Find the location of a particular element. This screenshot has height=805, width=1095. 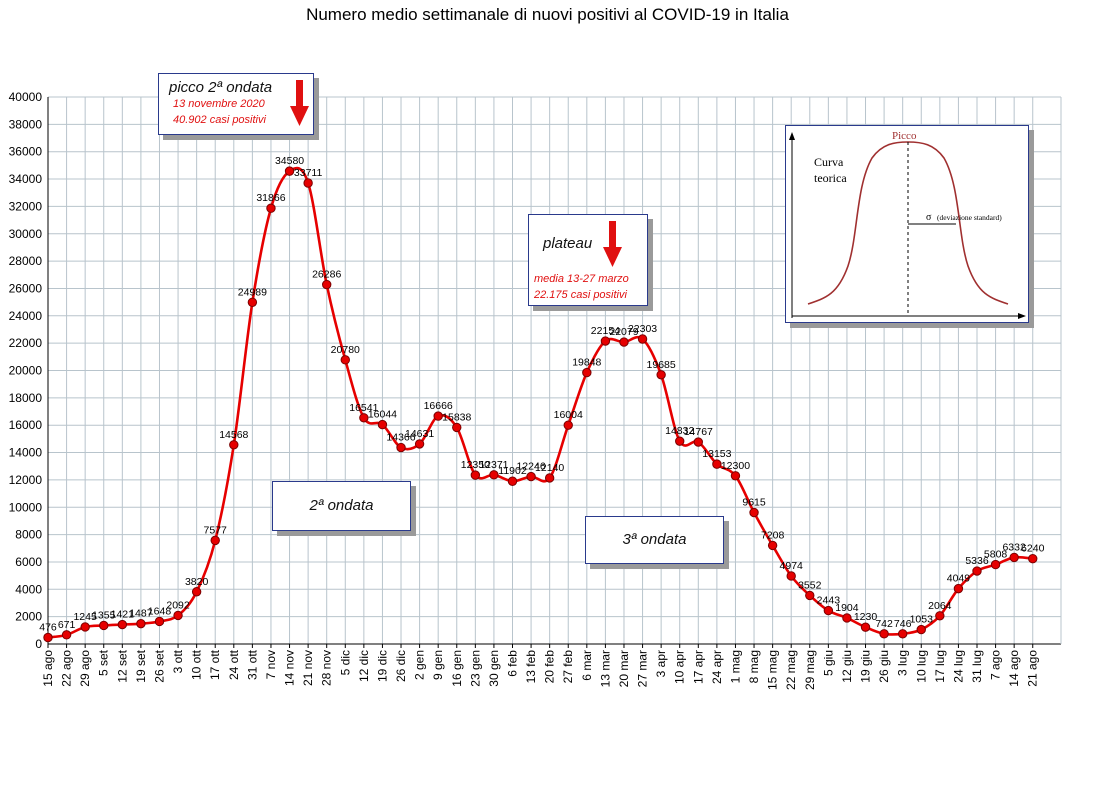

x-tick-label: 24 apr is located at coordinates (717, 667).